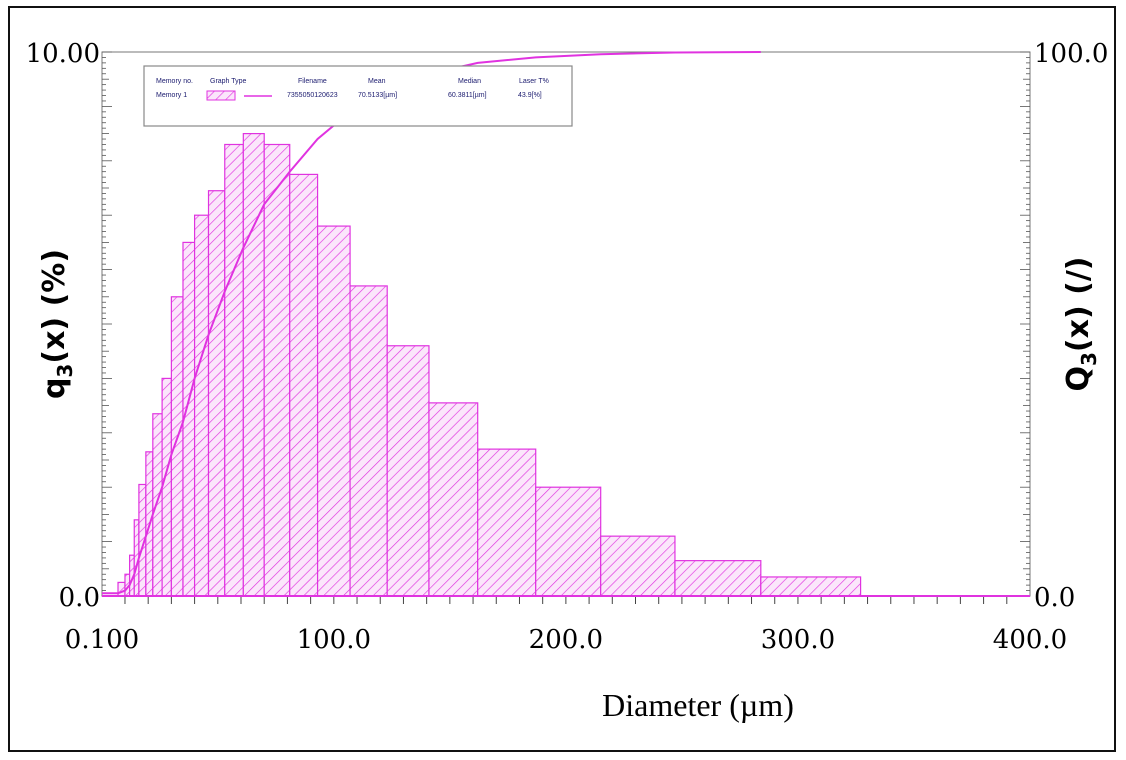  What do you see at coordinates (798, 640) in the screenshot?
I see `x-tick-label: 300.0` at bounding box center [798, 640].